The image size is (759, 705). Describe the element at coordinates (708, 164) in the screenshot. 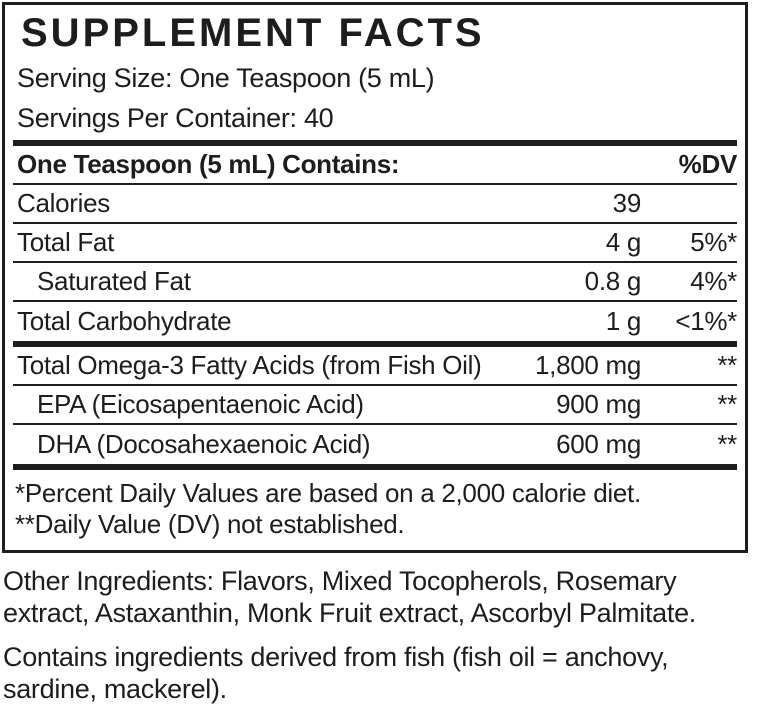

I see `dv-column-header: %DV` at that location.